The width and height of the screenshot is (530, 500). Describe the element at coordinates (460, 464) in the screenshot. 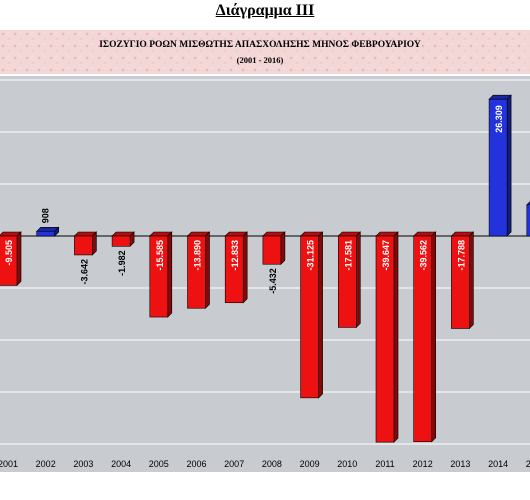

I see `x-tick-label: 2013` at that location.